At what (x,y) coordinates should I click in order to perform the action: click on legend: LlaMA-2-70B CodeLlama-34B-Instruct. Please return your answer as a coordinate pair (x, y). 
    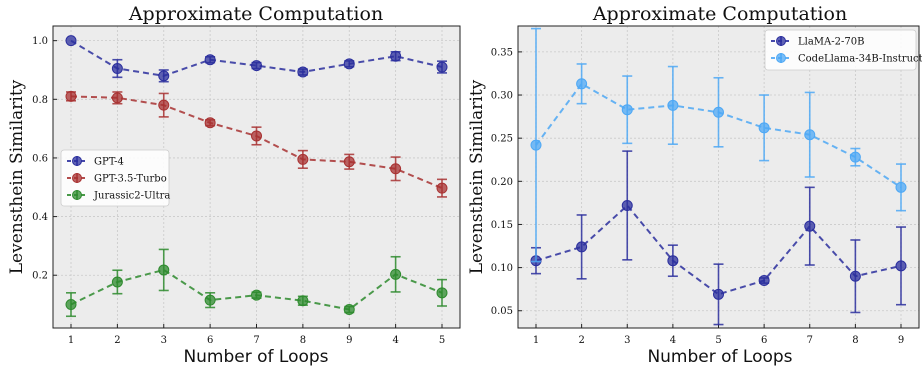
    Looking at the image, I should click on (843, 50).